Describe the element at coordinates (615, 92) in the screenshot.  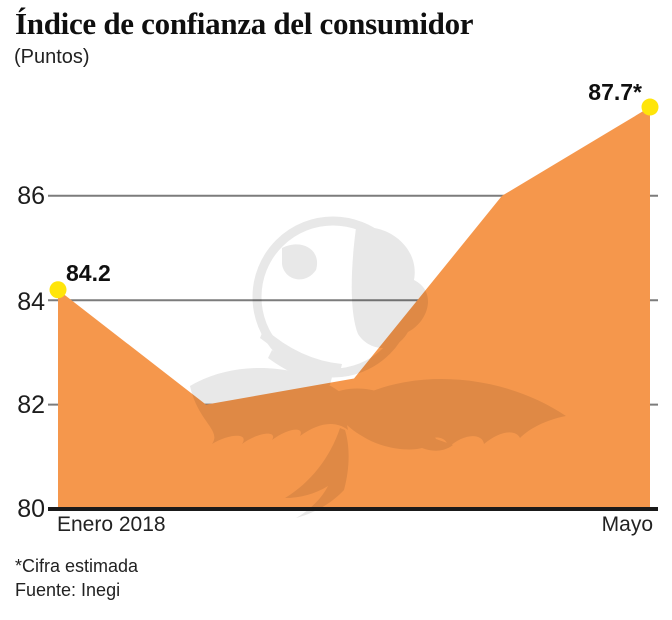
I see `last-value-label: 87.7*` at that location.